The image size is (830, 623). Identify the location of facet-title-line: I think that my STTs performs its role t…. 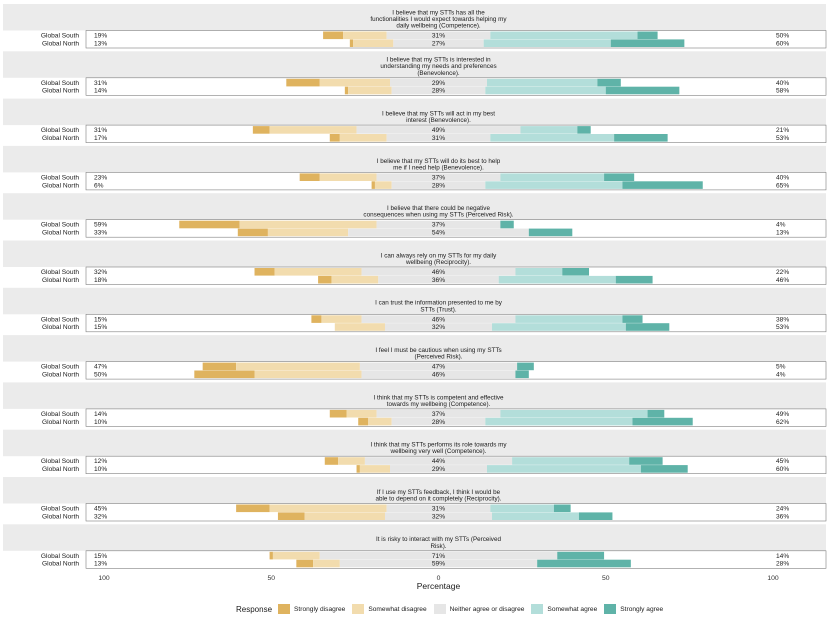
(438, 445).